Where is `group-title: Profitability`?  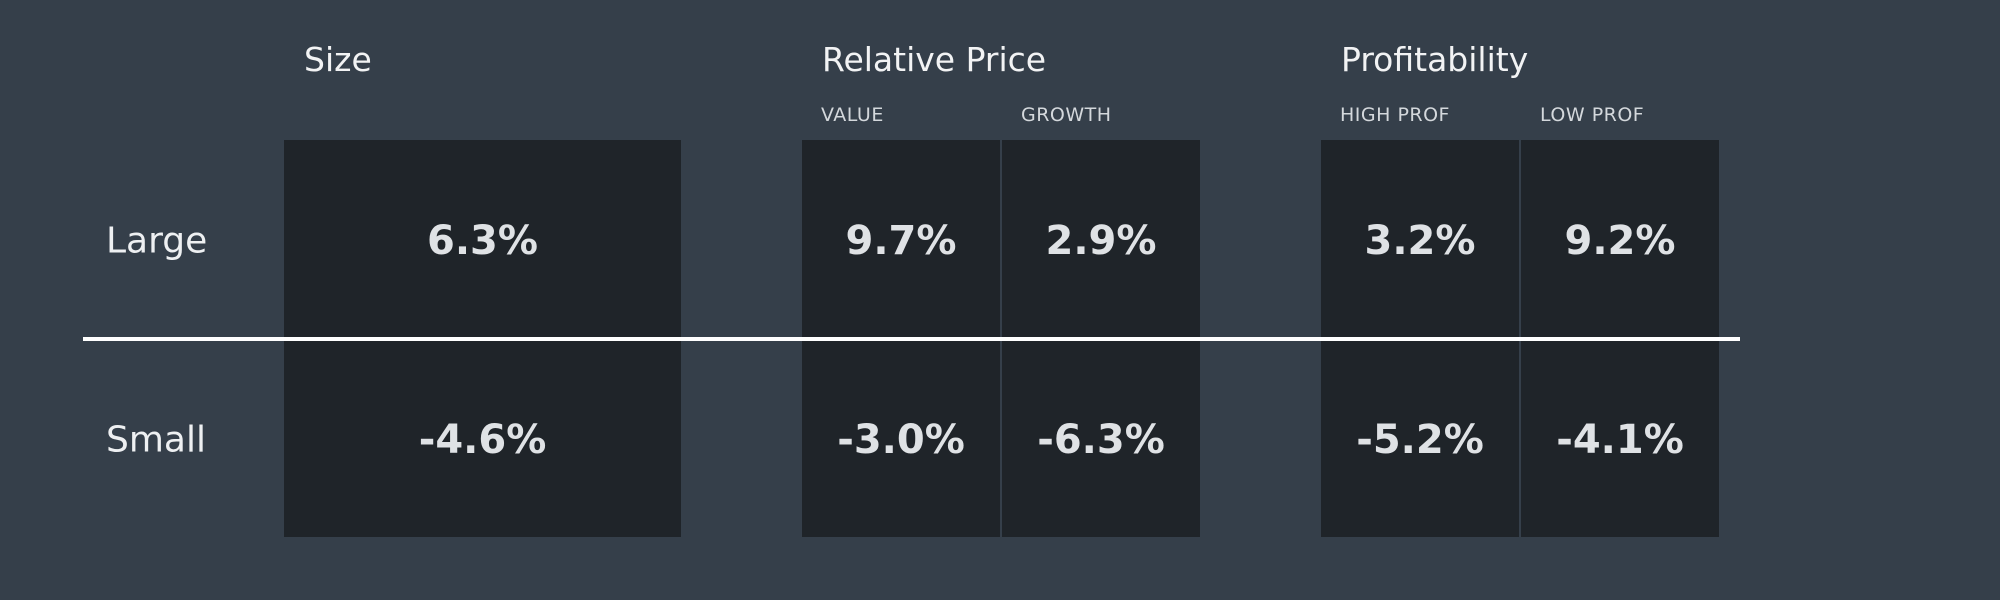 group-title: Profitability is located at coordinates (1435, 59).